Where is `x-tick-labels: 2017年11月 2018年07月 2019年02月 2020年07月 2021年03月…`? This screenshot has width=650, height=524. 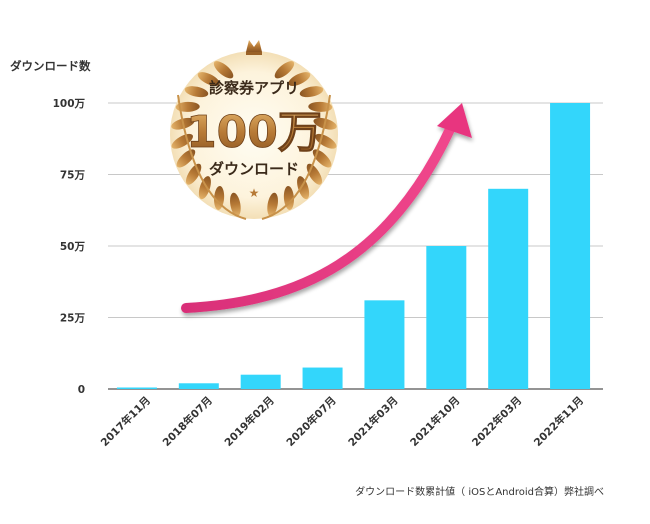 x-tick-labels: 2017年11月 2018年07月 2019年02月 2020年07月 2021年03月… is located at coordinates (342, 421).